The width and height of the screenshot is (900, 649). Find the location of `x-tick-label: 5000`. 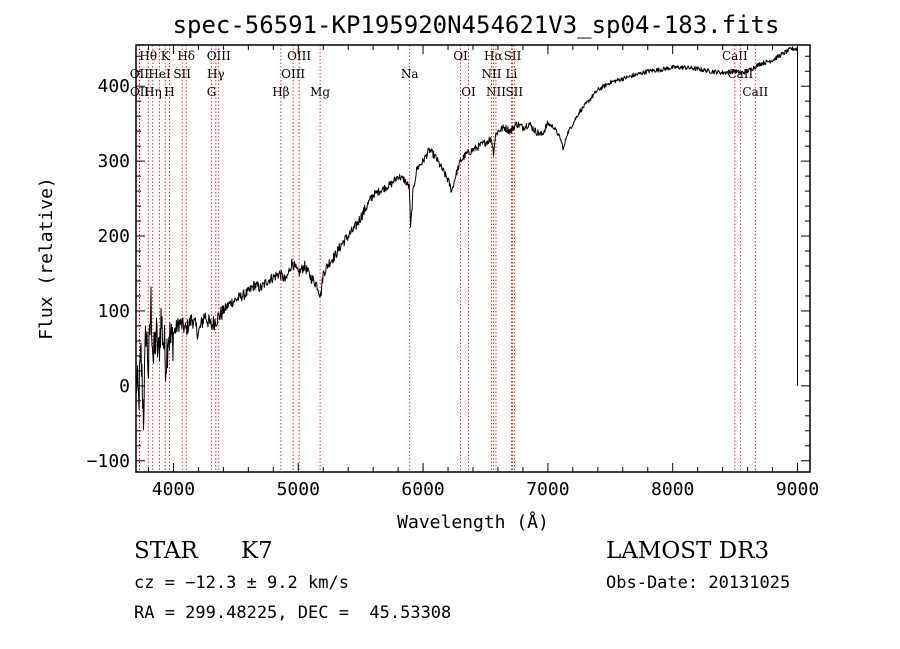

x-tick-label: 5000 is located at coordinates (298, 489).